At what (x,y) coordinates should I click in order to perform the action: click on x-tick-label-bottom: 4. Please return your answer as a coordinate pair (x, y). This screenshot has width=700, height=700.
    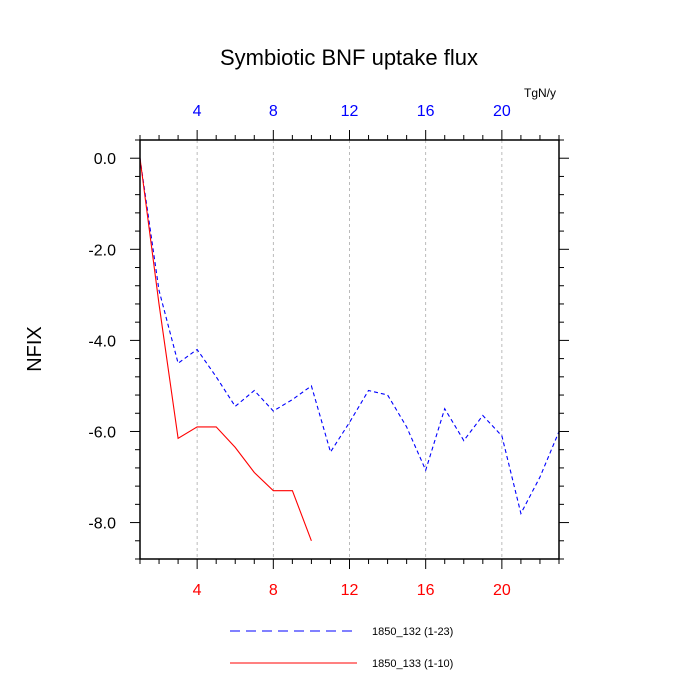
    Looking at the image, I should click on (197, 590).